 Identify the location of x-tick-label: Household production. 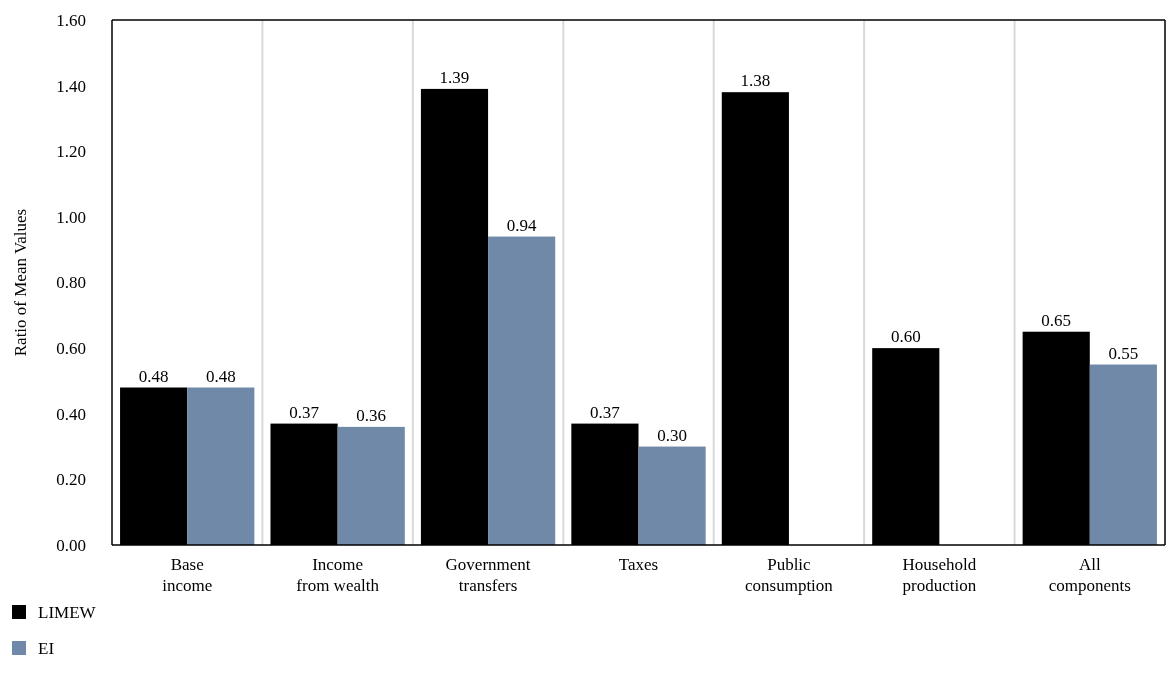
(939, 575).